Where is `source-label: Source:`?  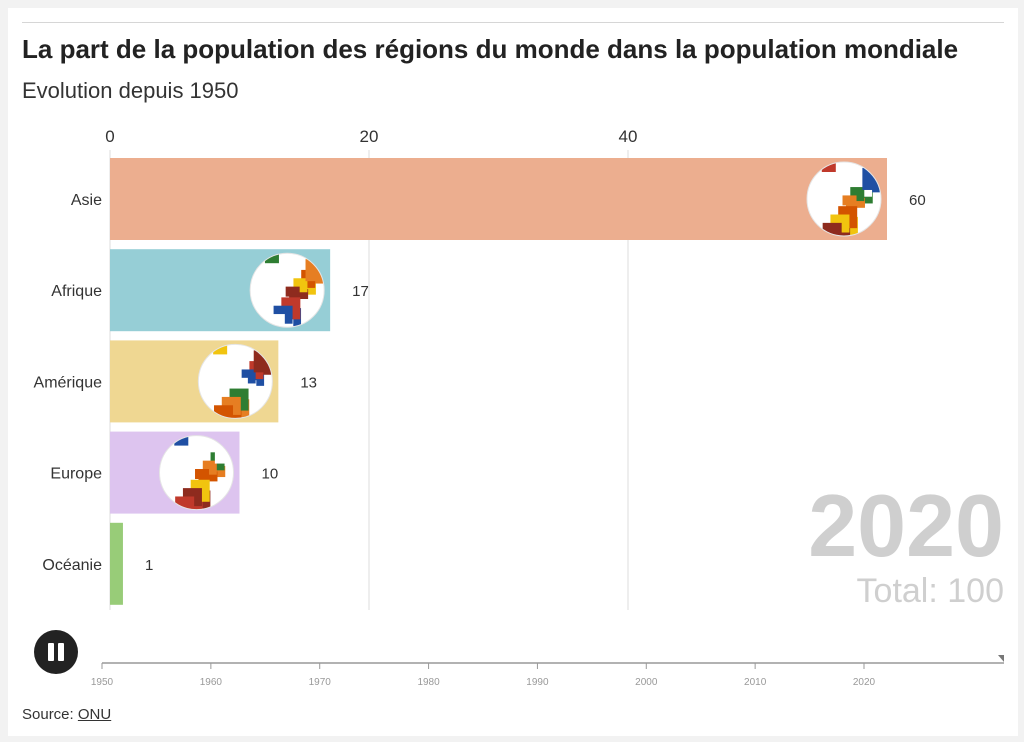
source-label: Source: is located at coordinates (48, 714).